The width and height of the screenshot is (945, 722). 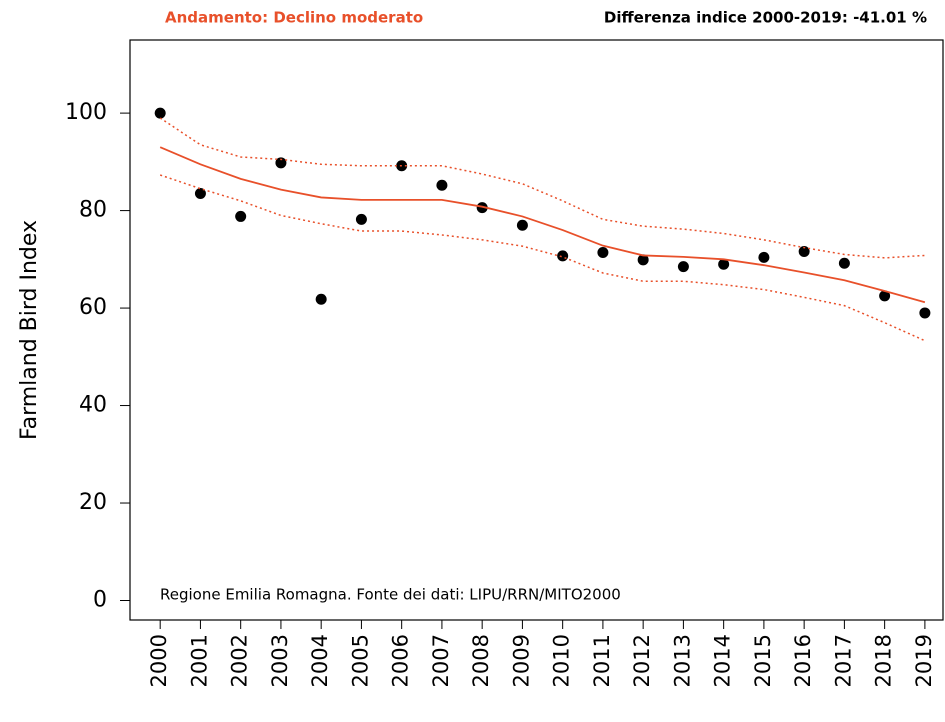 I want to click on x-tick-label: 2004, so click(x=320, y=660).